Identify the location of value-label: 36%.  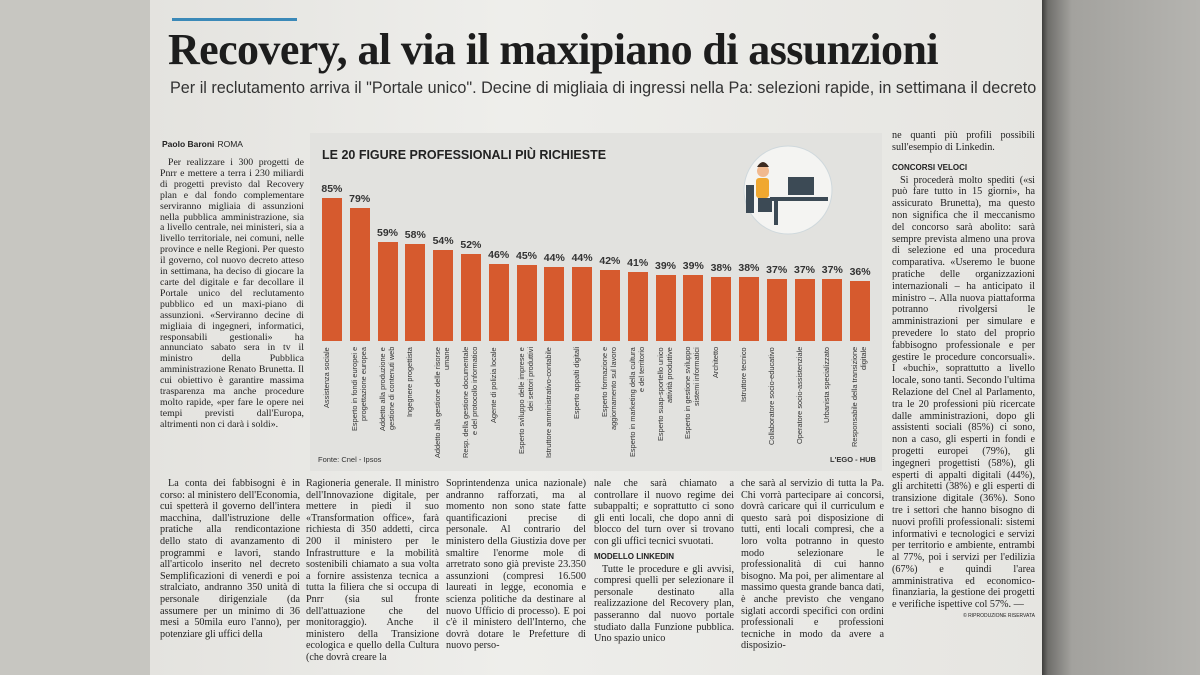
(860, 271).